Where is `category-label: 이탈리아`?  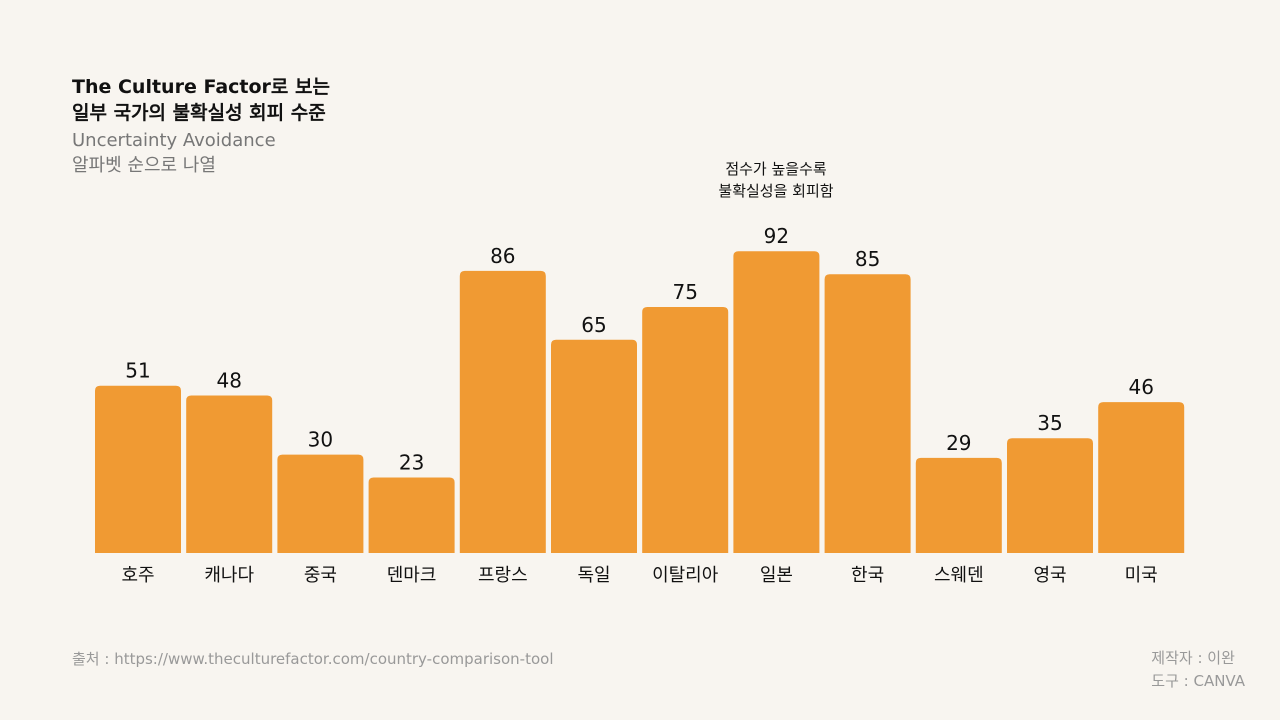 category-label: 이탈리아 is located at coordinates (685, 575).